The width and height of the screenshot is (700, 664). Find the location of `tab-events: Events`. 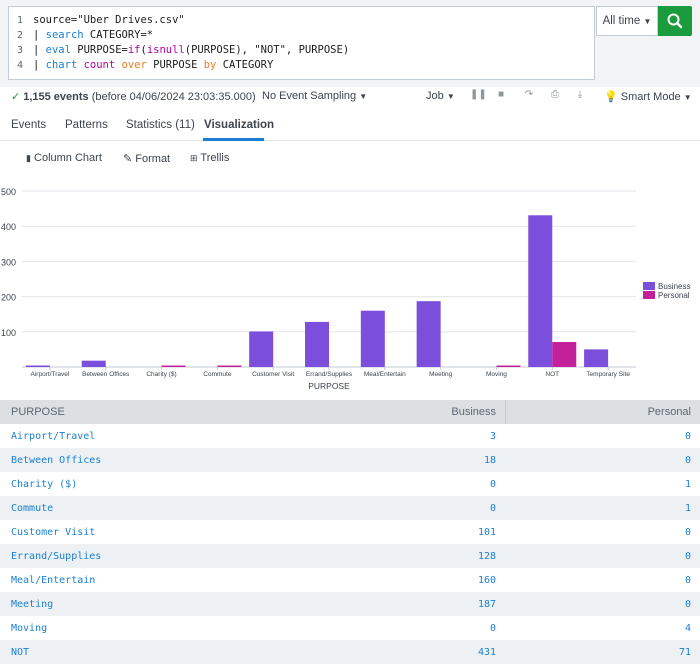

tab-events: Events is located at coordinates (29, 125).